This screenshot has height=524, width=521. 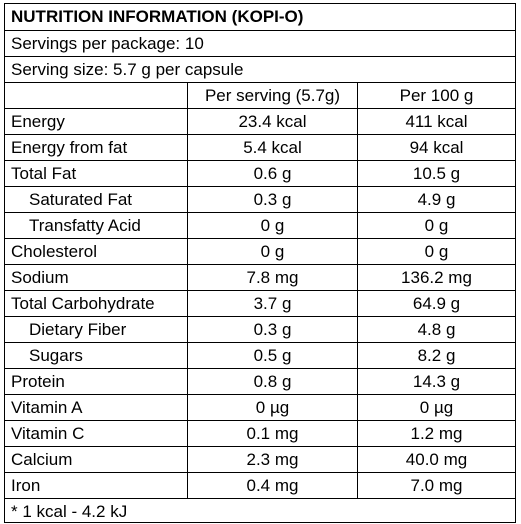 What do you see at coordinates (96, 485) in the screenshot?
I see `nutrient-label: Iron` at bounding box center [96, 485].